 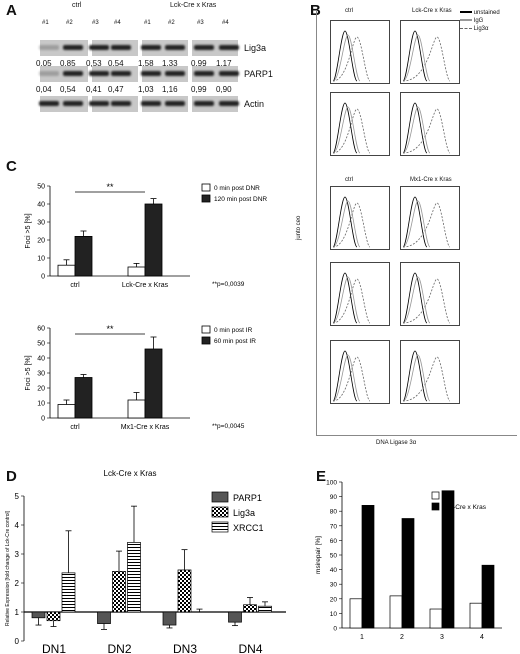 I want to click on y-tick-label: 2, so click(x=17, y=583).